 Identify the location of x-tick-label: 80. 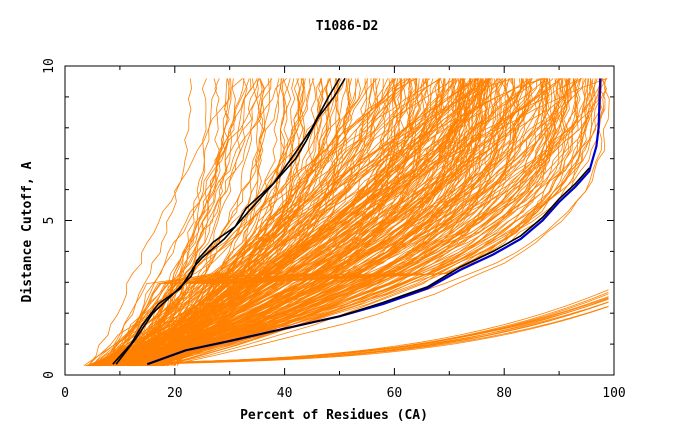
(504, 393).